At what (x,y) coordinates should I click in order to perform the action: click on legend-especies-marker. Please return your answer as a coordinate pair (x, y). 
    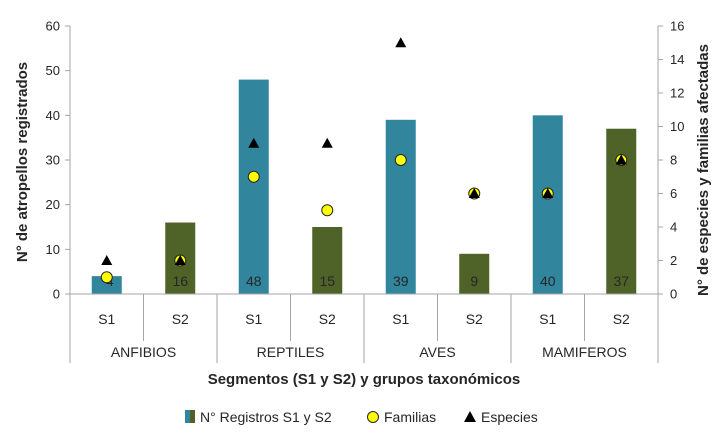
    Looking at the image, I should click on (470, 416).